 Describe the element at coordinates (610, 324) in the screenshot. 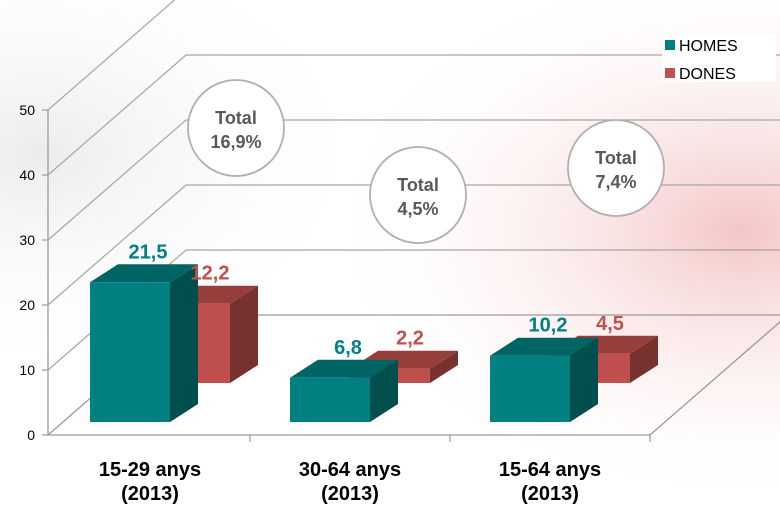

I see `dones-value-label: 4,5` at that location.